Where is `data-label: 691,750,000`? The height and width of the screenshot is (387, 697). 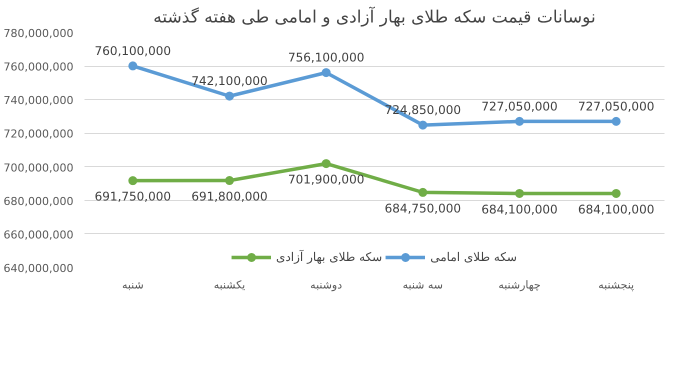 data-label: 691,750,000 is located at coordinates (133, 197).